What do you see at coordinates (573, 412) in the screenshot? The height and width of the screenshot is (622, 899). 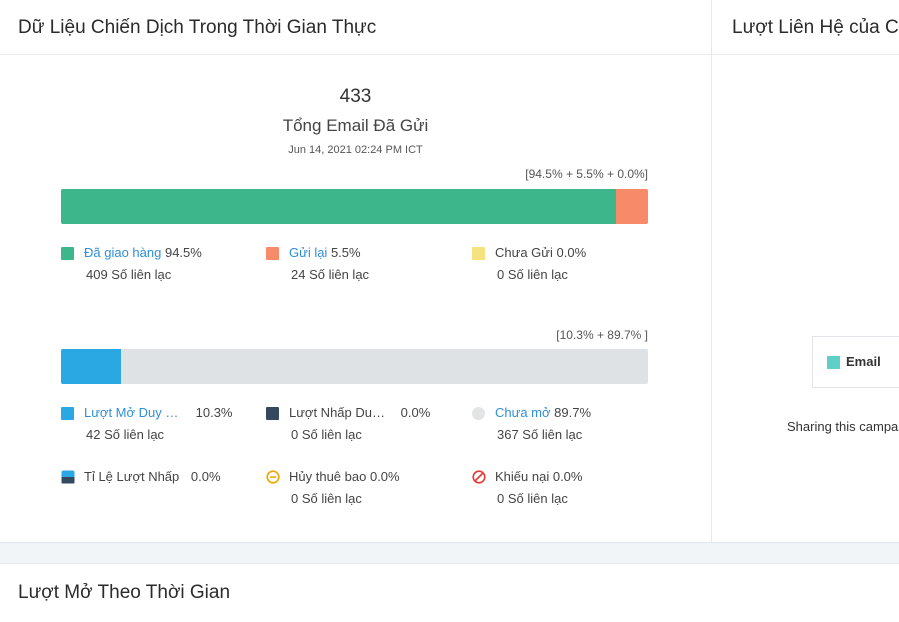 I see `unopened-percent: 89.7%` at bounding box center [573, 412].